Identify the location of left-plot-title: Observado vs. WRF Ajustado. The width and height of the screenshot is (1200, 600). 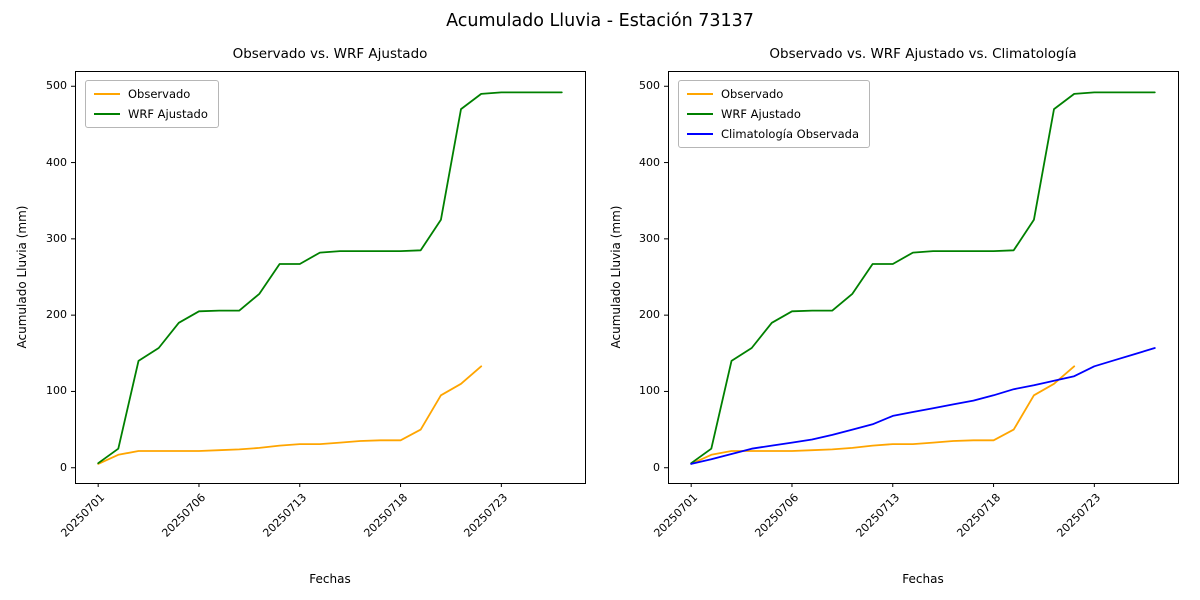
(330, 54).